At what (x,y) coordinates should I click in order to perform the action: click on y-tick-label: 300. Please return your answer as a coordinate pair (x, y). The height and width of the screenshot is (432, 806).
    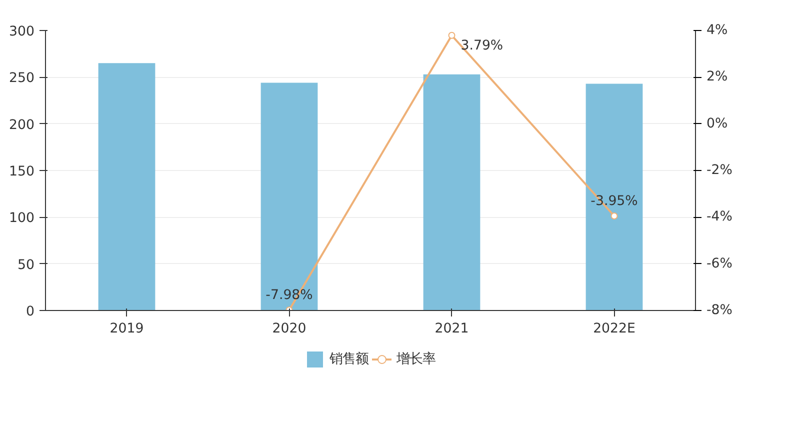
    Looking at the image, I should click on (22, 32).